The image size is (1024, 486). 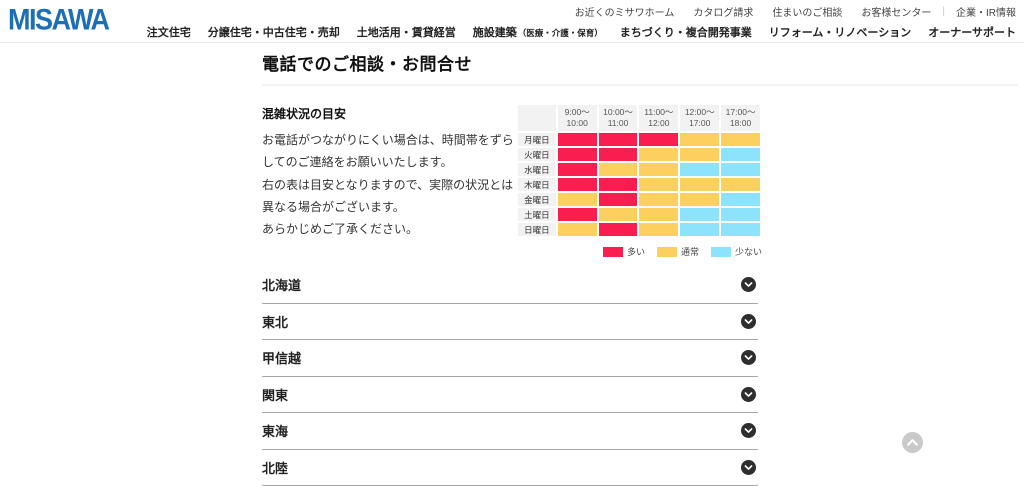 What do you see at coordinates (406, 32) in the screenshot?
I see `main-nav-link: 土地活用・賃貸経営` at bounding box center [406, 32].